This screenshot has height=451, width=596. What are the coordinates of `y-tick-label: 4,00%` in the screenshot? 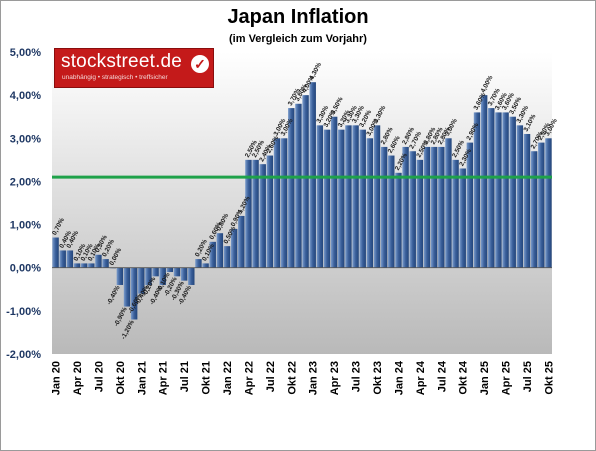 It's located at (25, 96).